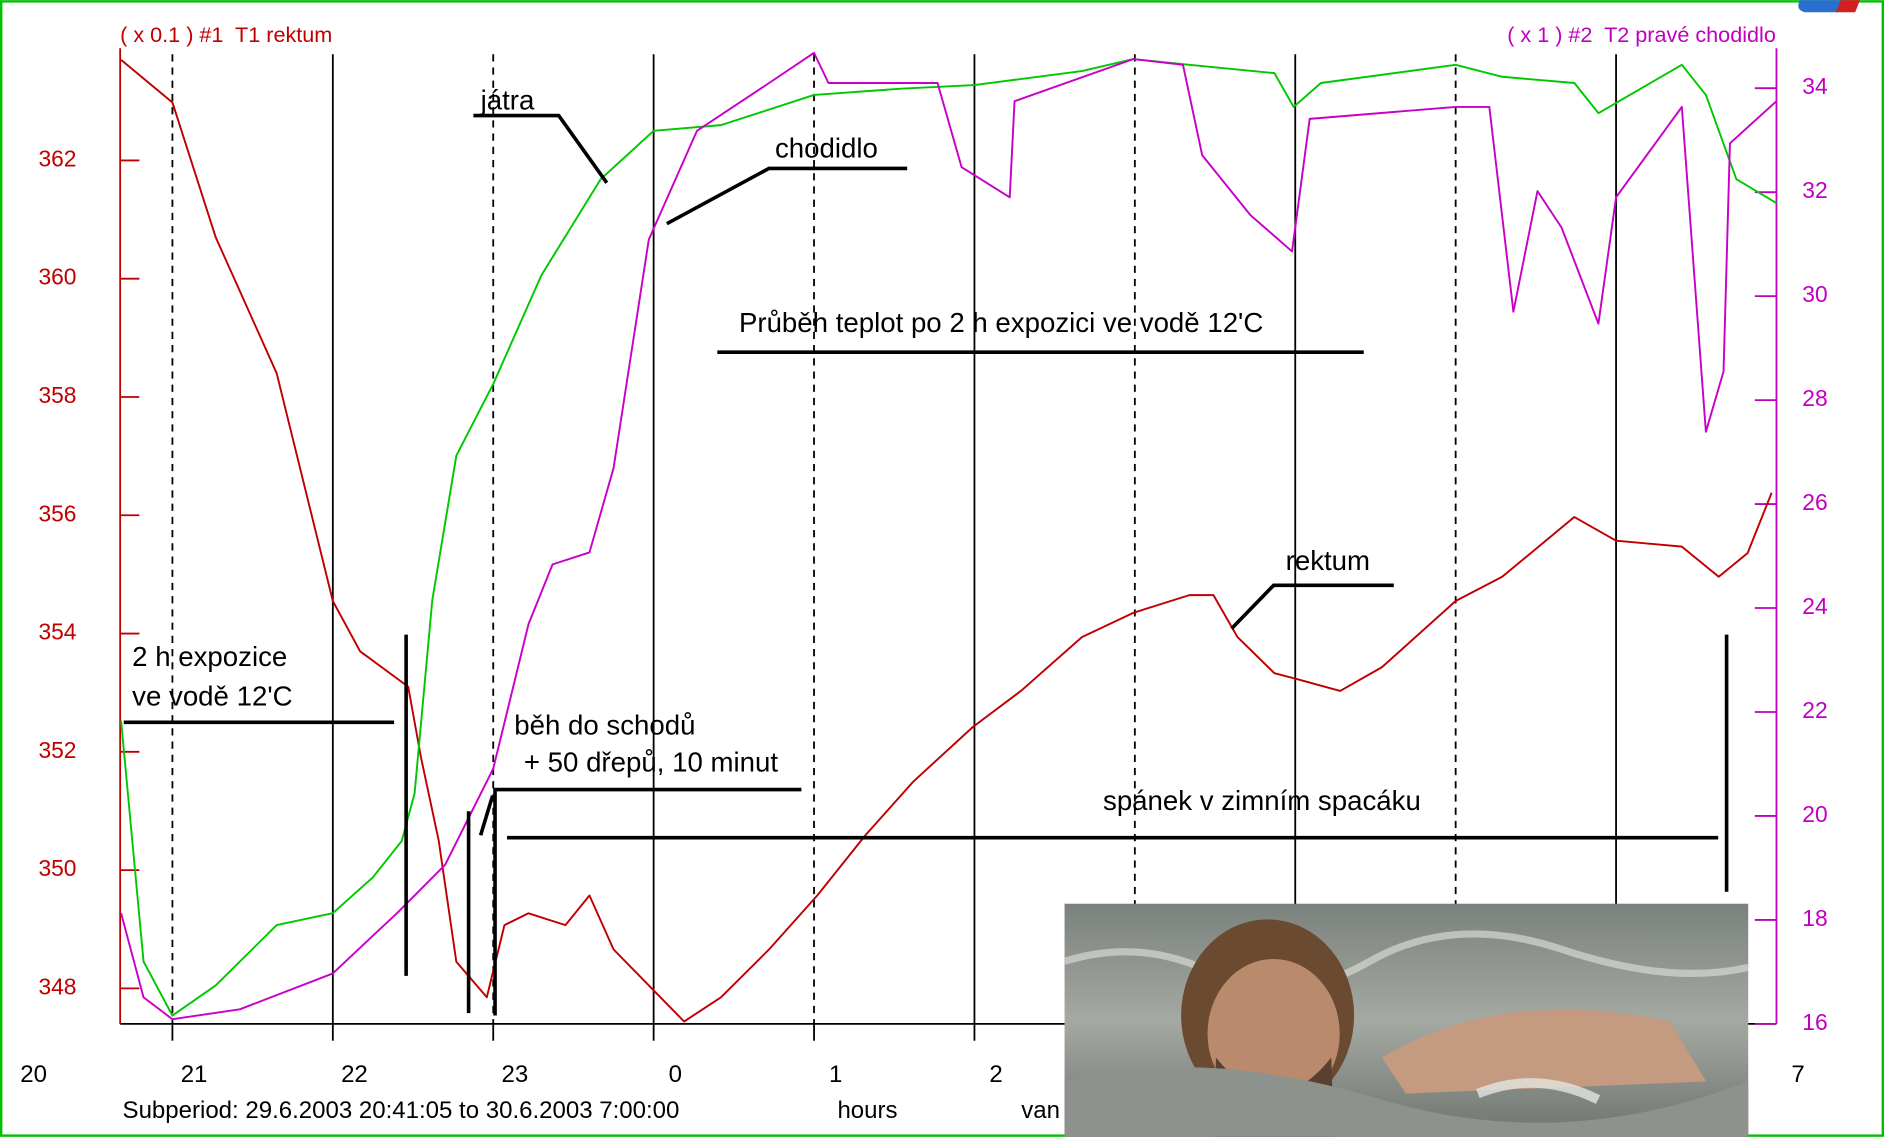 The height and width of the screenshot is (1137, 1884). Describe the element at coordinates (1262, 800) in the screenshot. I see `annotation: spánek v zimním spacáku` at that location.